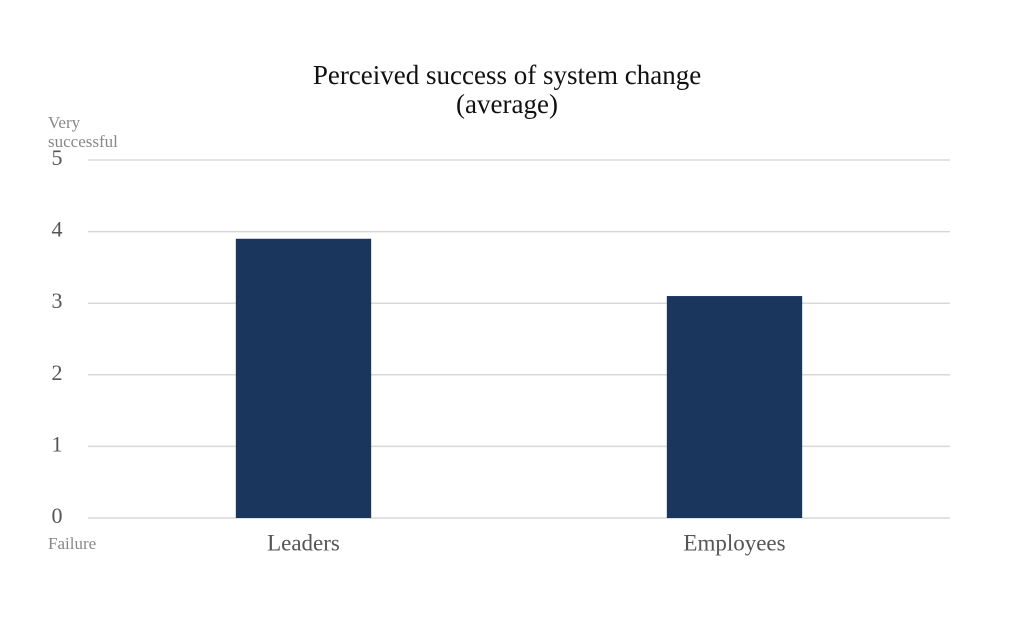 The image size is (1024, 633). I want to click on y-tick-label: 5, so click(57, 157).